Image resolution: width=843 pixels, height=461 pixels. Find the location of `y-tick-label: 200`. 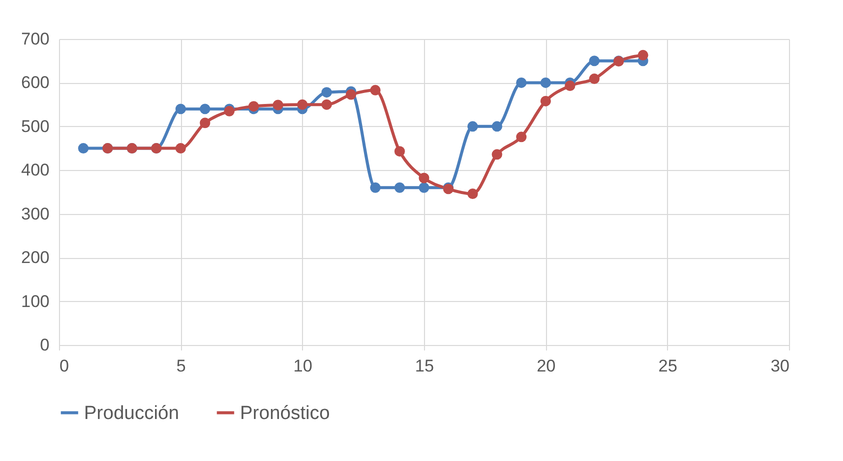

y-tick-label: 200 is located at coordinates (35, 258).